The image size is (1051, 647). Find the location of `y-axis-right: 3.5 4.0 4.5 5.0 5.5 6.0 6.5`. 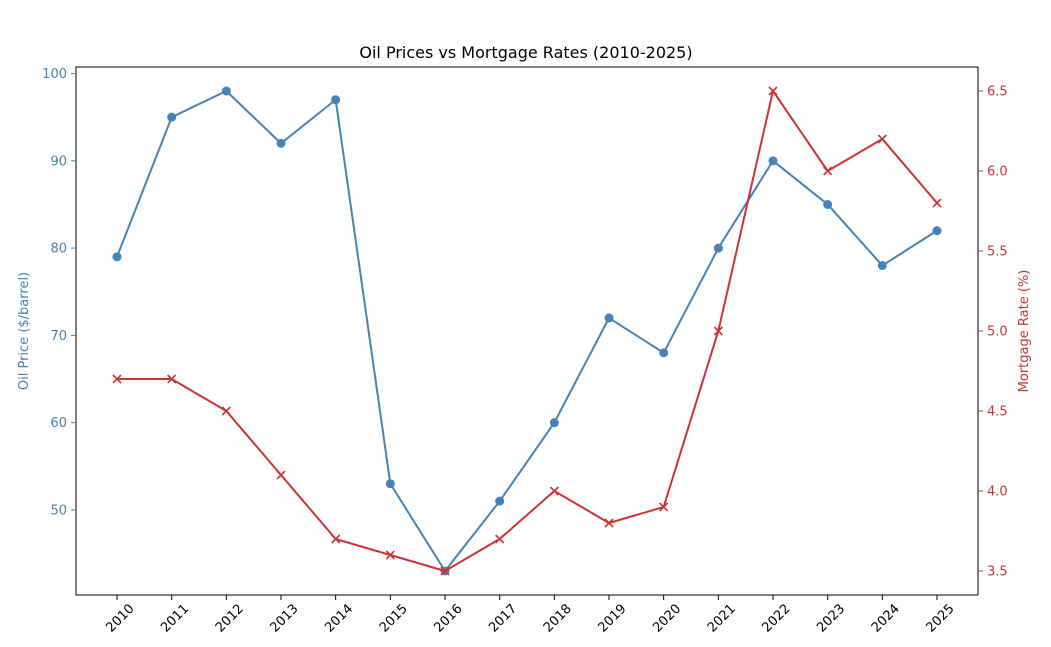

y-axis-right: 3.5 4.0 4.5 5.0 5.5 6.0 6.5 is located at coordinates (993, 332).